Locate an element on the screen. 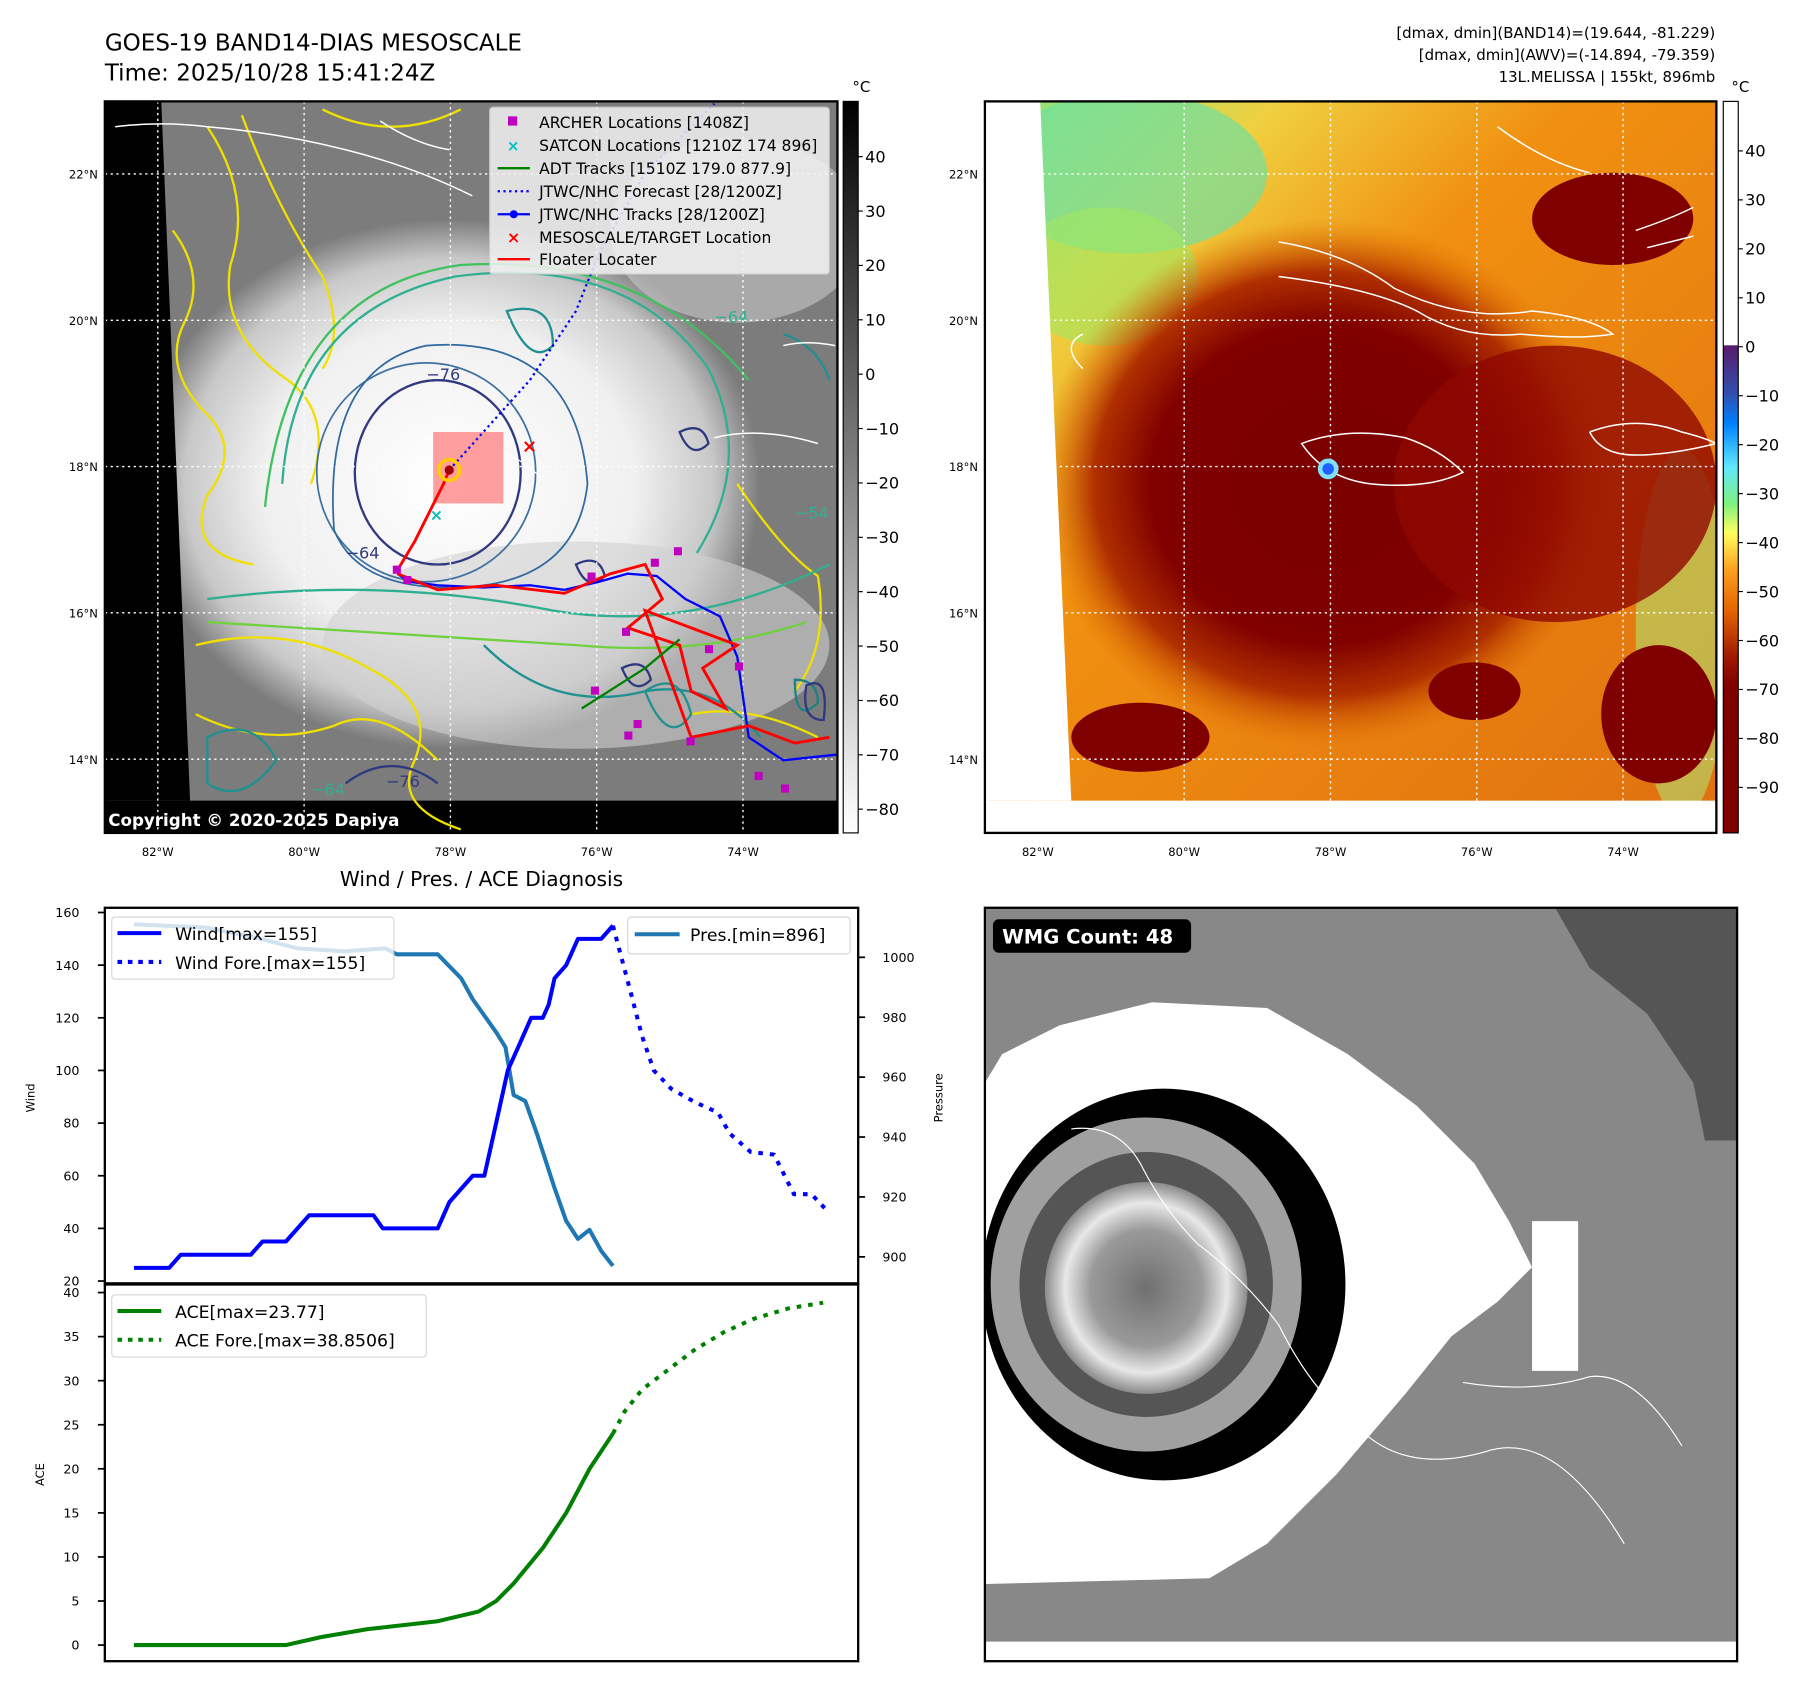  satcon-legend-icon: × is located at coordinates (513, 146).